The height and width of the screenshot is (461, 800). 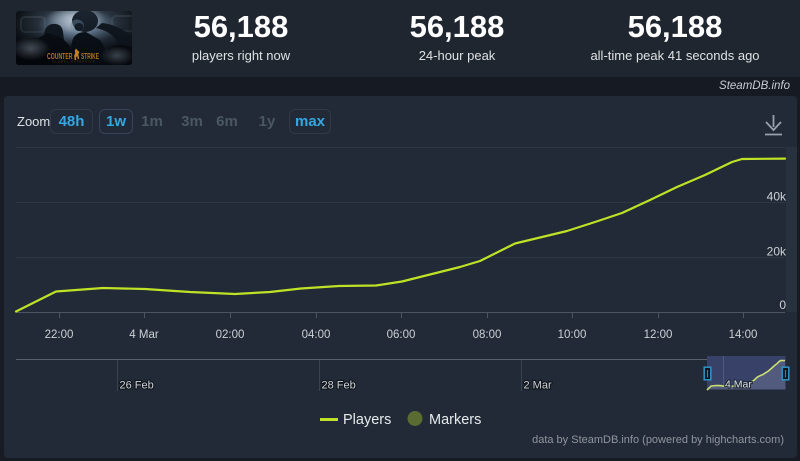 I want to click on svg-text: 28 Feb, so click(x=339, y=385).